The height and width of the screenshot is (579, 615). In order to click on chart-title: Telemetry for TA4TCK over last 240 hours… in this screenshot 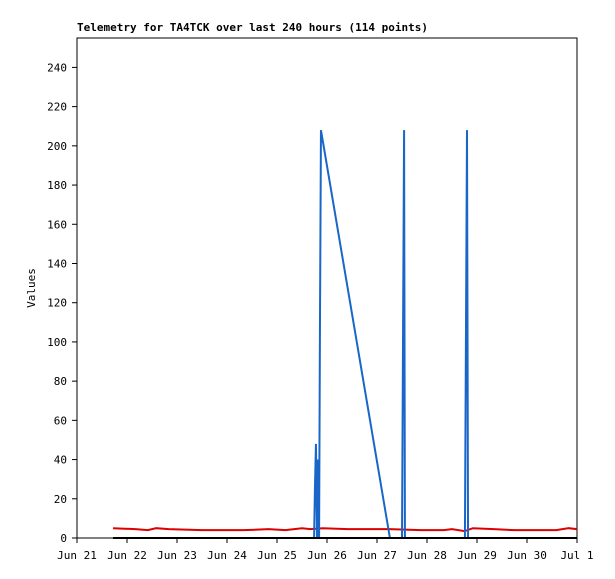, I will do `click(252, 27)`.